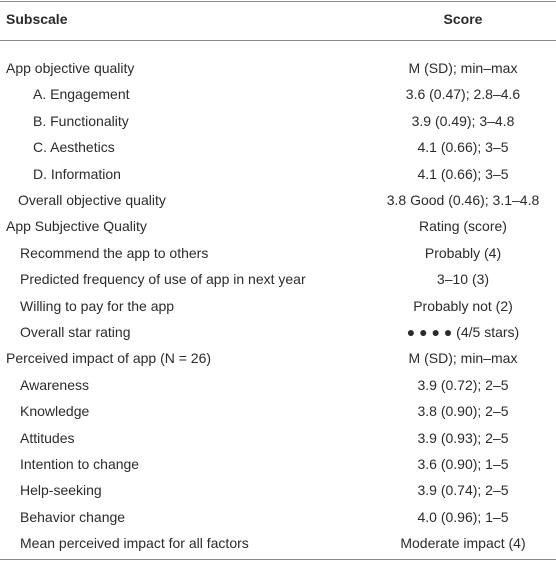 The image size is (556, 566). What do you see at coordinates (463, 464) in the screenshot?
I see `score-cell: 3.6 (0.90); 1–5` at bounding box center [463, 464].